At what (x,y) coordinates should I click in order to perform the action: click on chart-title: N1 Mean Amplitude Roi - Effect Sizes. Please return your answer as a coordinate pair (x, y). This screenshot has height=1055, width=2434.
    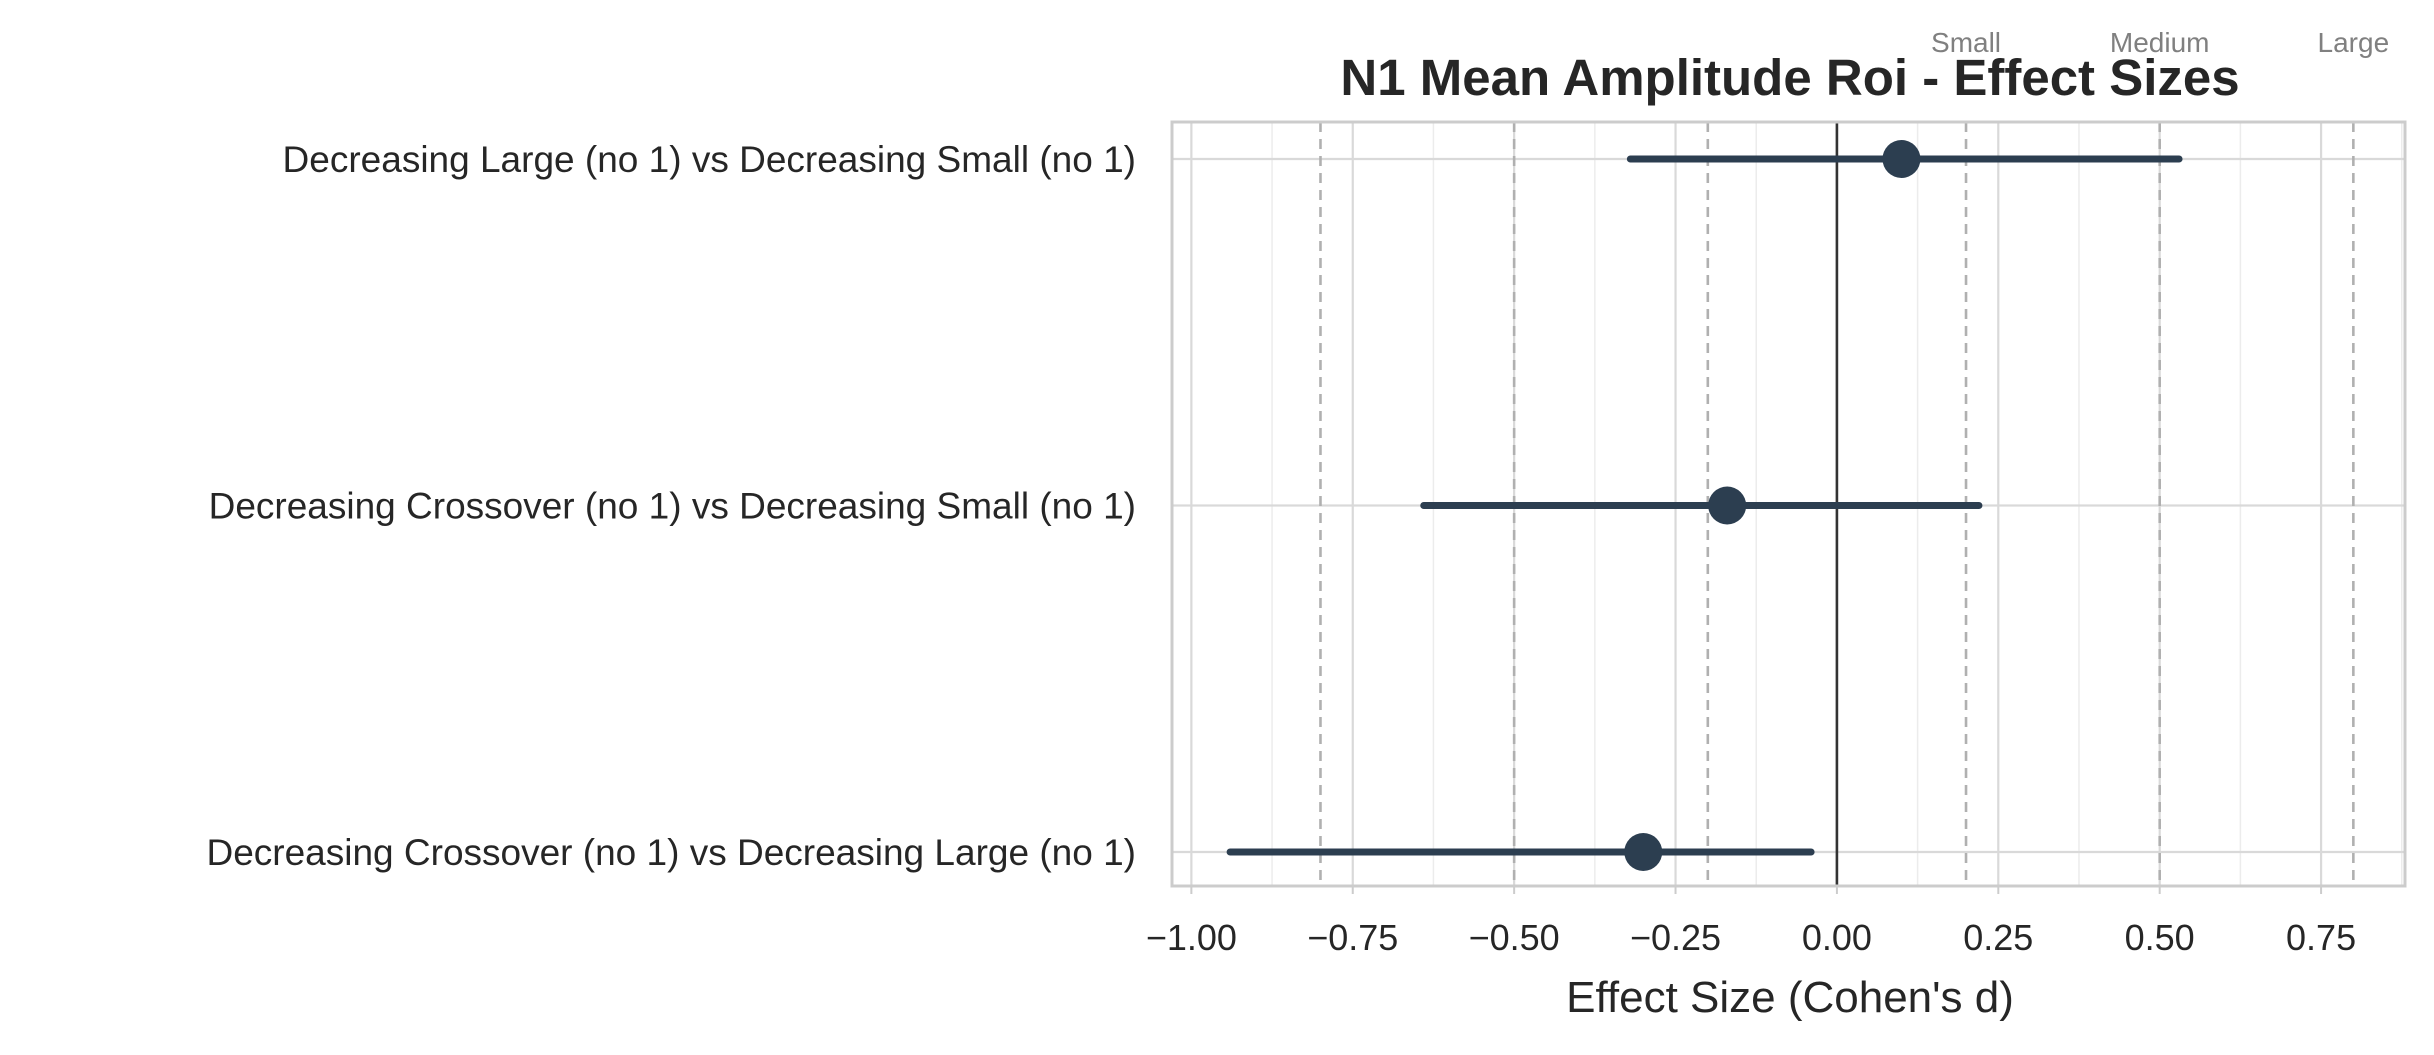
    Looking at the image, I should click on (1789, 77).